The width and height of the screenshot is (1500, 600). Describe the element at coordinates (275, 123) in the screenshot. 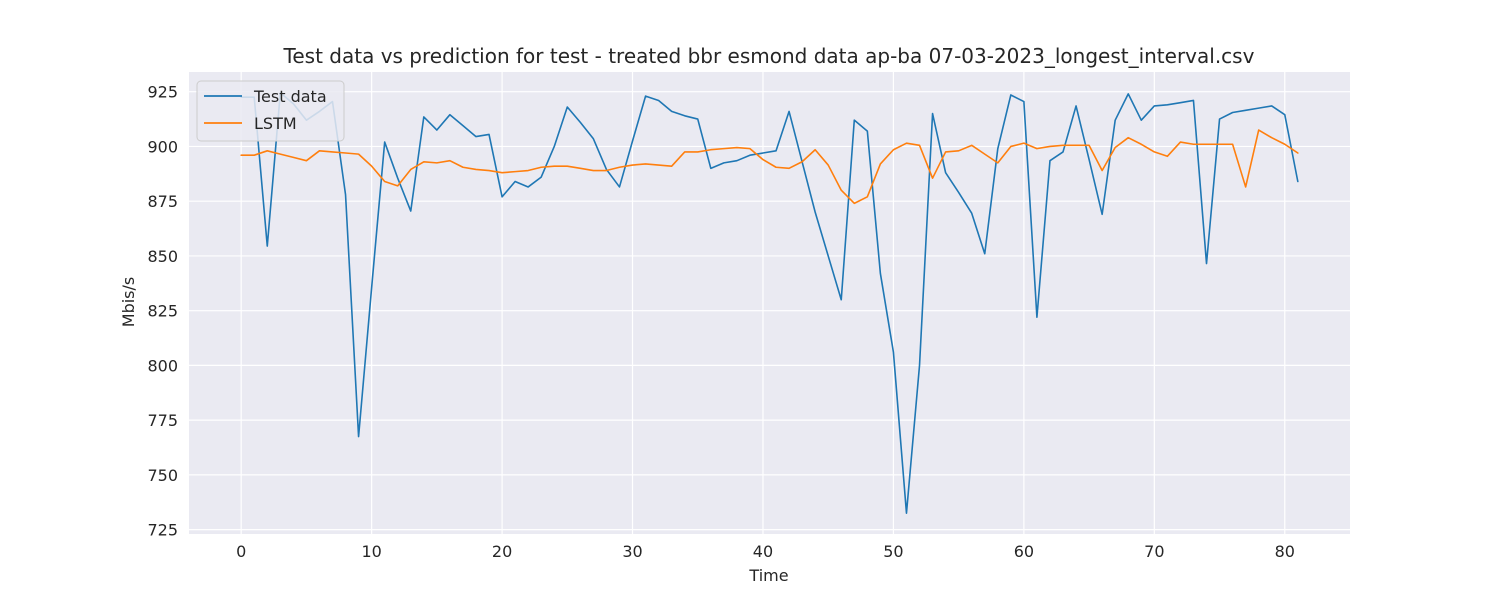

I see `legend-label: LSTM` at that location.